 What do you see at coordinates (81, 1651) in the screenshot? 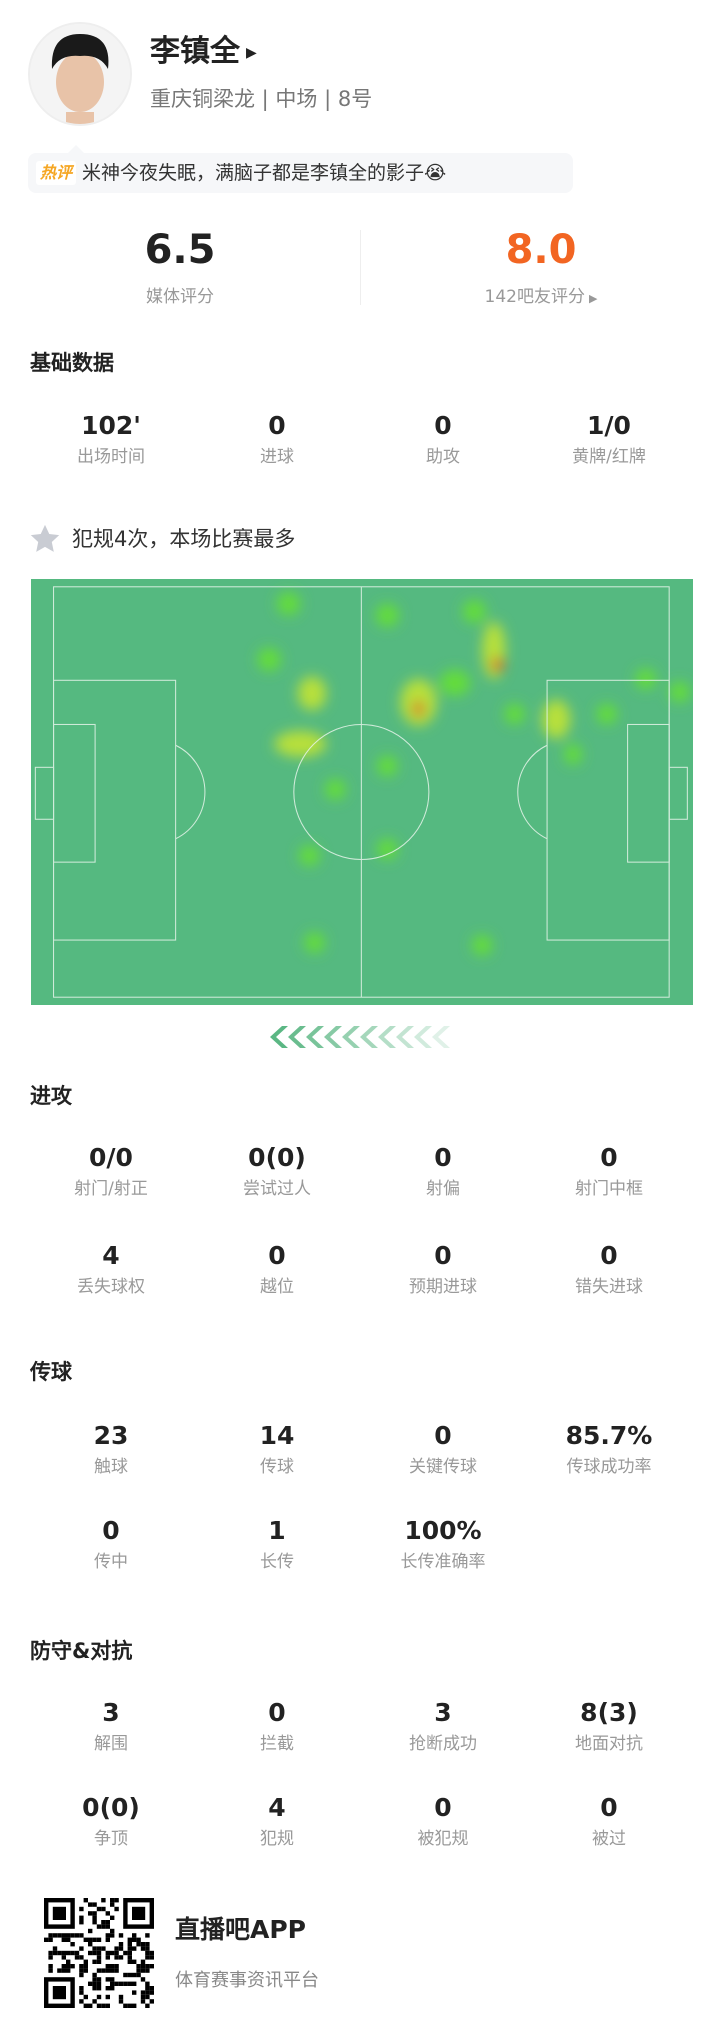
I see `section-title-defense: 防守&对抗` at bounding box center [81, 1651].